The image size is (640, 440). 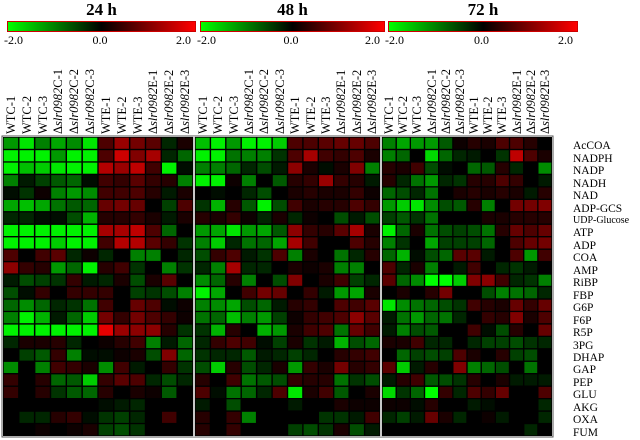 What do you see at coordinates (483, 26) in the screenshot?
I see `color-scale-bar` at bounding box center [483, 26].